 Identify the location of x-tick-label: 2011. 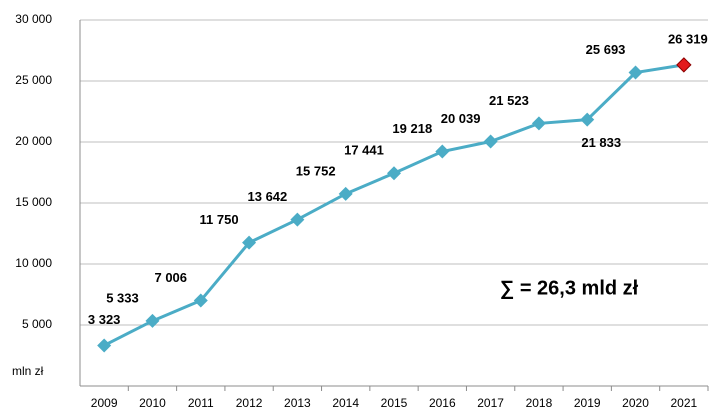
(201, 403).